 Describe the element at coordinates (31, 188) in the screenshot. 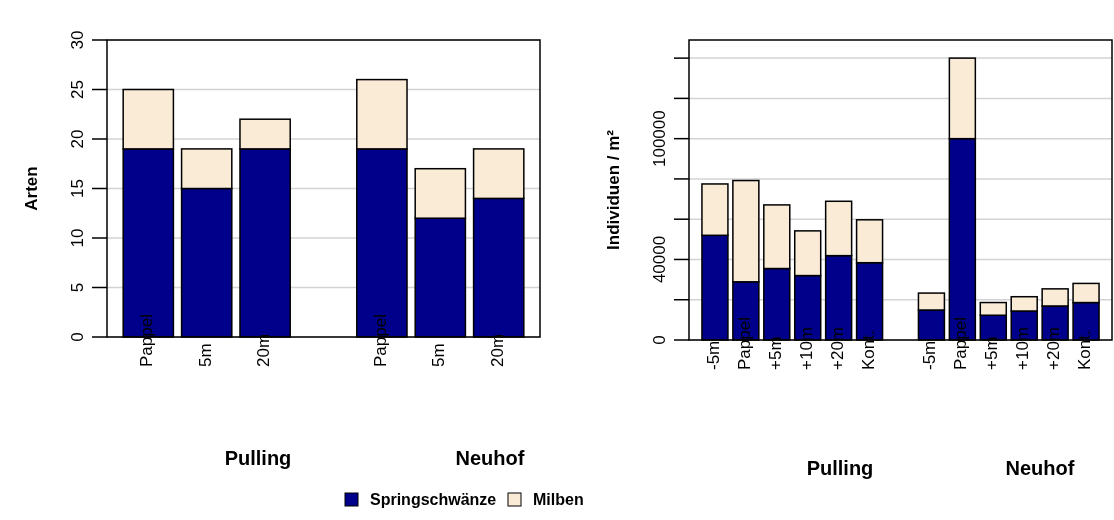

I see `y-axis-title: Arten` at that location.